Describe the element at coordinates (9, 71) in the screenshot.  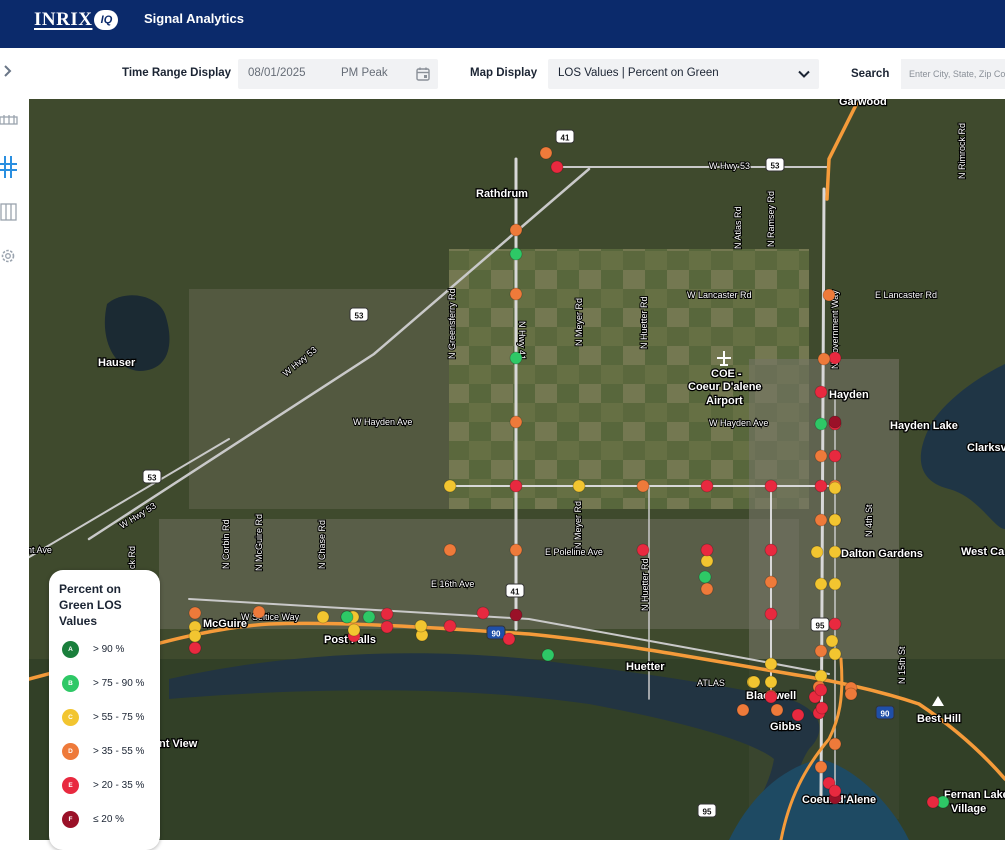
I see `expand-sidebar-chevron-icon` at that location.